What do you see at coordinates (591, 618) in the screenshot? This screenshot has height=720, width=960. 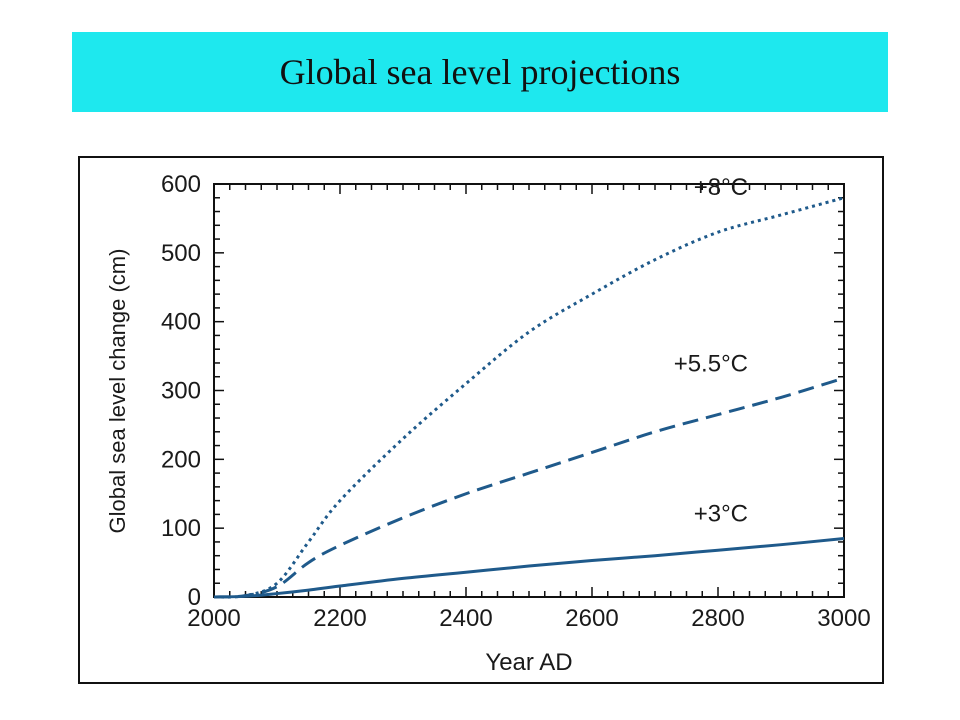 I see `x-tick-label: 2600` at bounding box center [591, 618].